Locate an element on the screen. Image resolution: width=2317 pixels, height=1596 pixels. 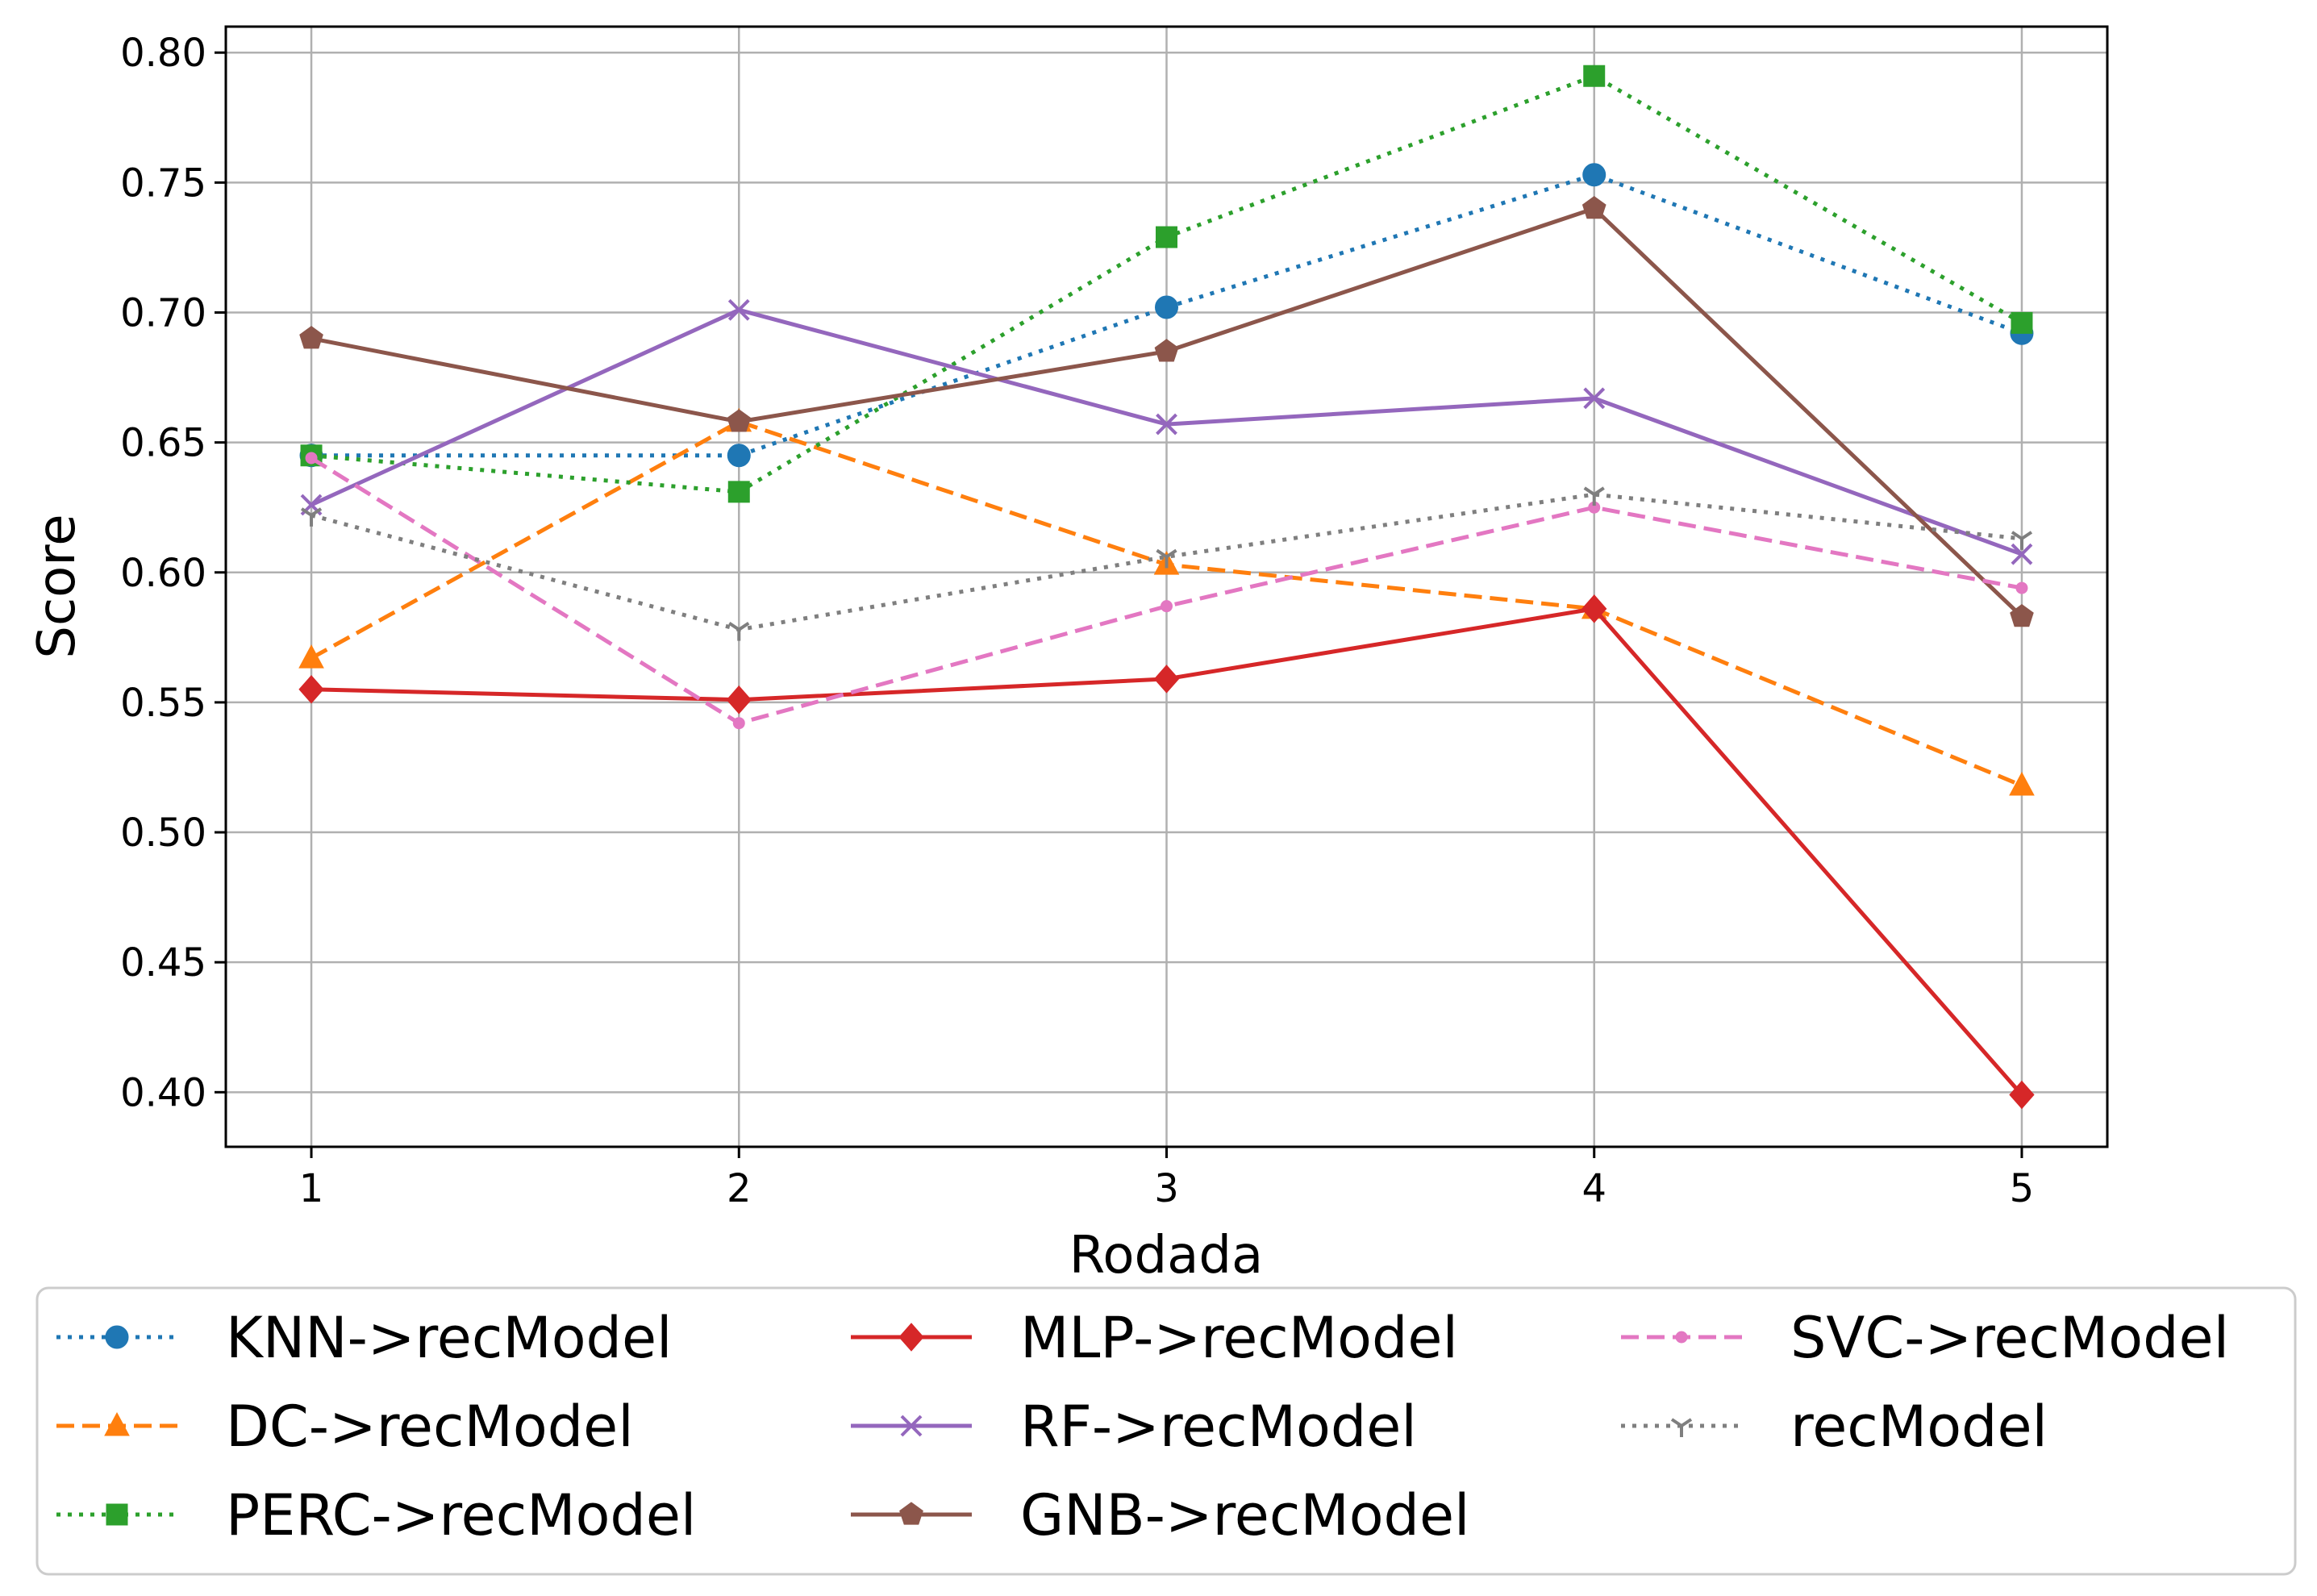
y-tick-label: 0.50 is located at coordinates (163, 833).